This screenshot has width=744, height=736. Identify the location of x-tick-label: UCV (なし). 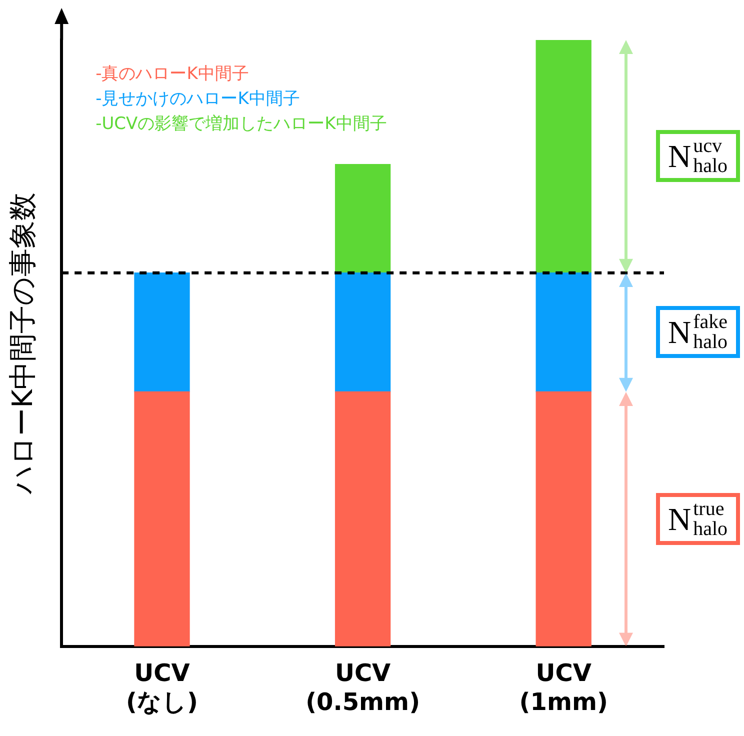
(162, 687).